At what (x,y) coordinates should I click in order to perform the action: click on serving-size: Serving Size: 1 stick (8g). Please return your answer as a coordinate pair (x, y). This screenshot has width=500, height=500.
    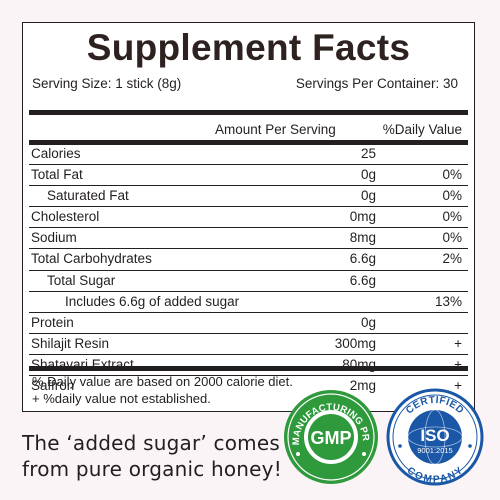
    Looking at the image, I should click on (107, 83).